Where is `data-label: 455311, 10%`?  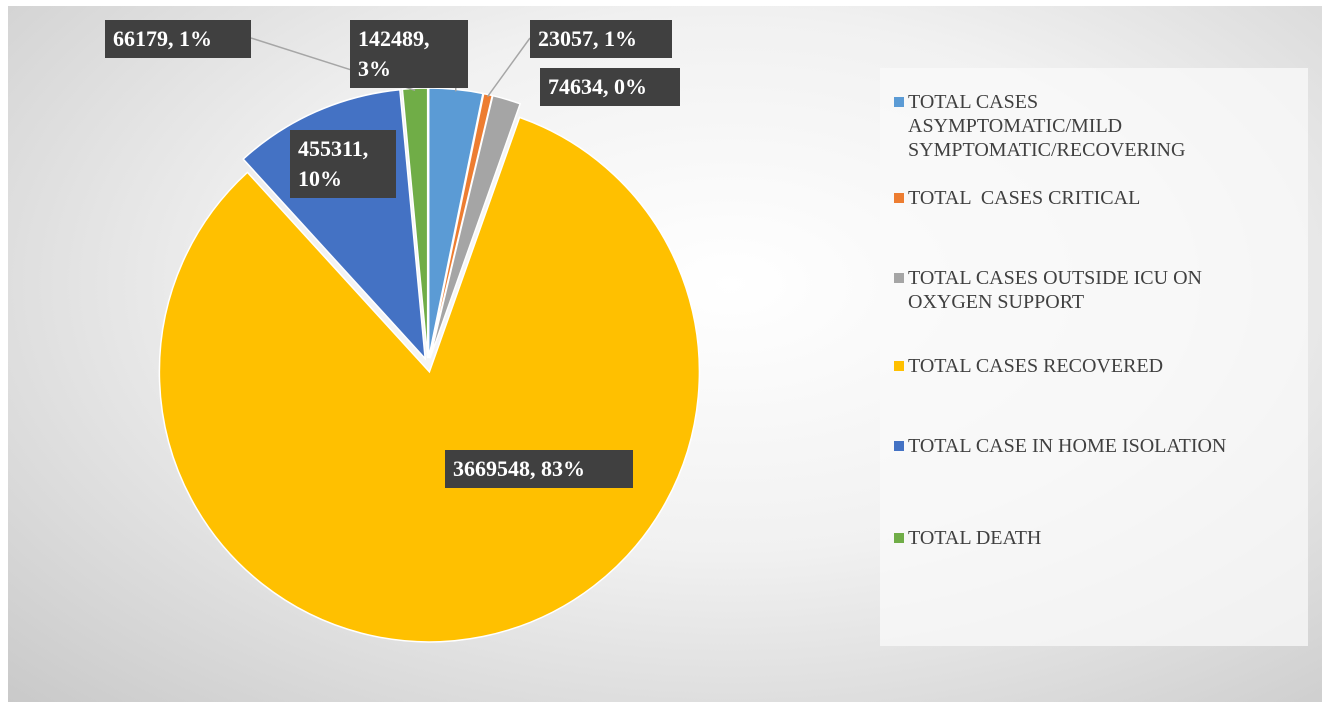
data-label: 455311, 10% is located at coordinates (343, 164).